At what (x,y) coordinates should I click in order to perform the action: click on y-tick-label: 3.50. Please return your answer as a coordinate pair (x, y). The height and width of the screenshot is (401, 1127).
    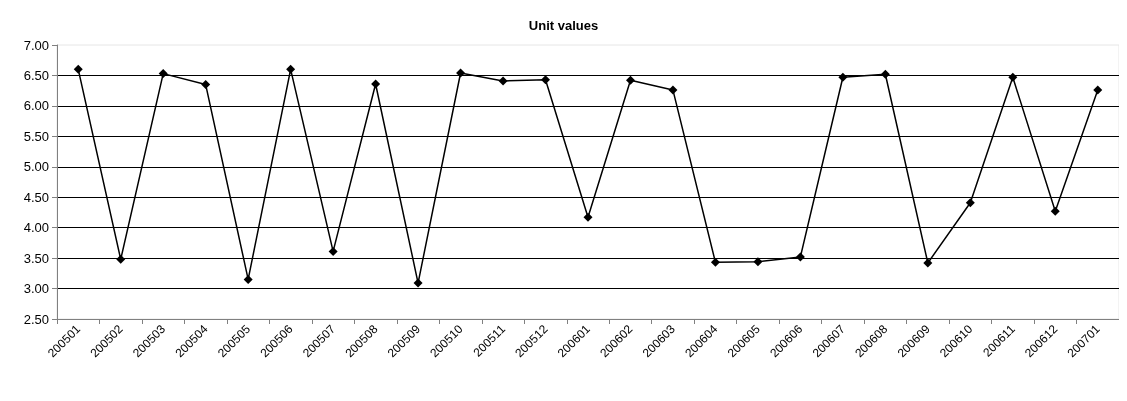
    Looking at the image, I should click on (36, 258).